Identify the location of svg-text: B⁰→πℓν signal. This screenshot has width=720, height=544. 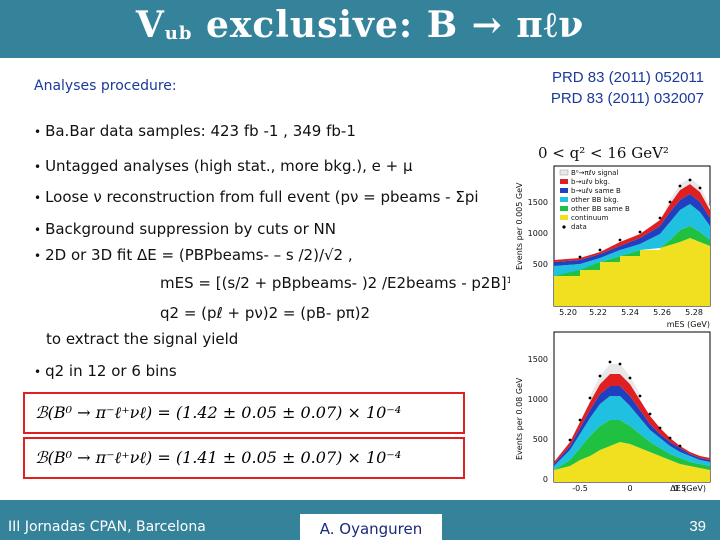
(594, 173).